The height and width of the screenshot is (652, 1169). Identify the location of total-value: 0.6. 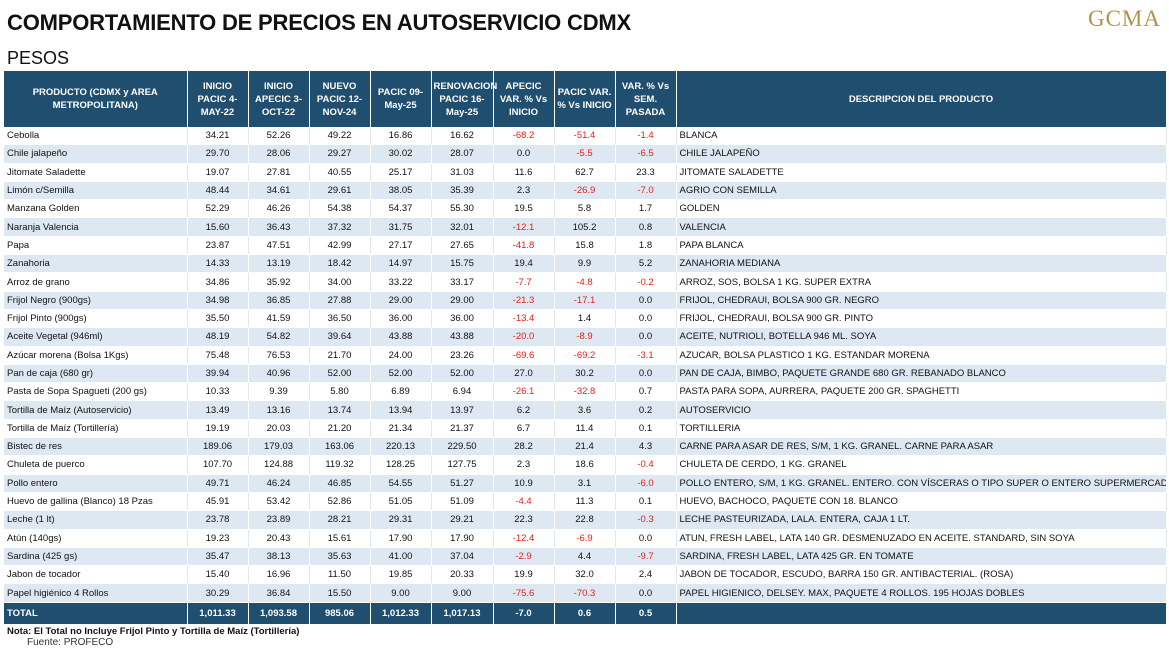
(585, 613).